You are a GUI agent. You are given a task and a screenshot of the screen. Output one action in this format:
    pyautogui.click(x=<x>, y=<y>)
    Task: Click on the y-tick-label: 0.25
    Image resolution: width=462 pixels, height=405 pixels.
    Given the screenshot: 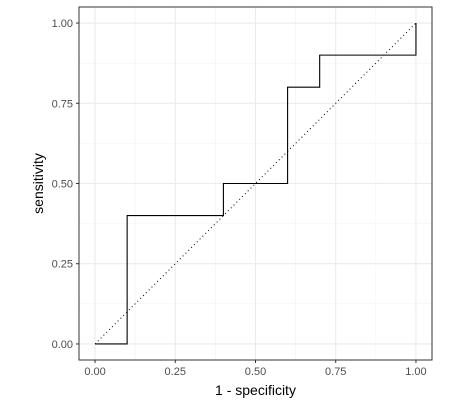 What is the action you would take?
    pyautogui.click(x=62, y=265)
    